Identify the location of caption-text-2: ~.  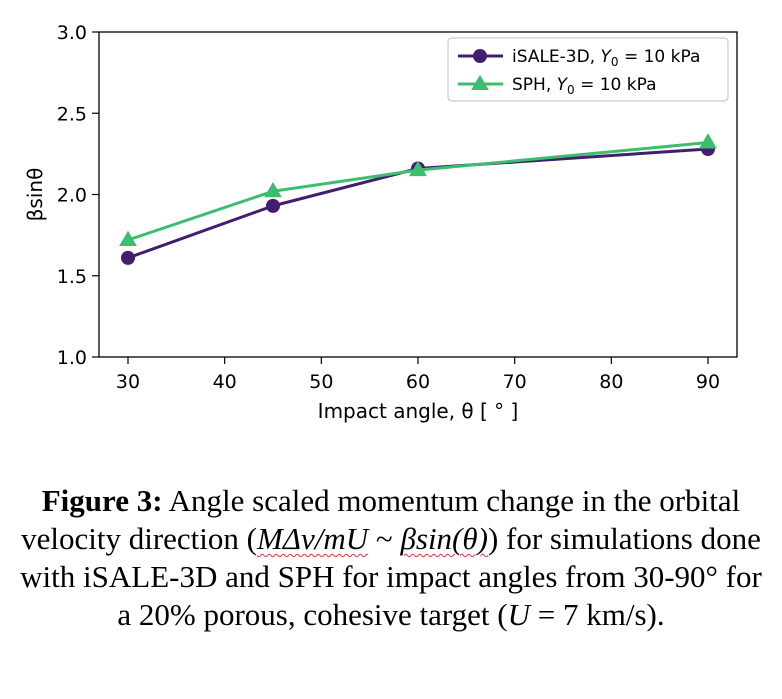
(384, 538).